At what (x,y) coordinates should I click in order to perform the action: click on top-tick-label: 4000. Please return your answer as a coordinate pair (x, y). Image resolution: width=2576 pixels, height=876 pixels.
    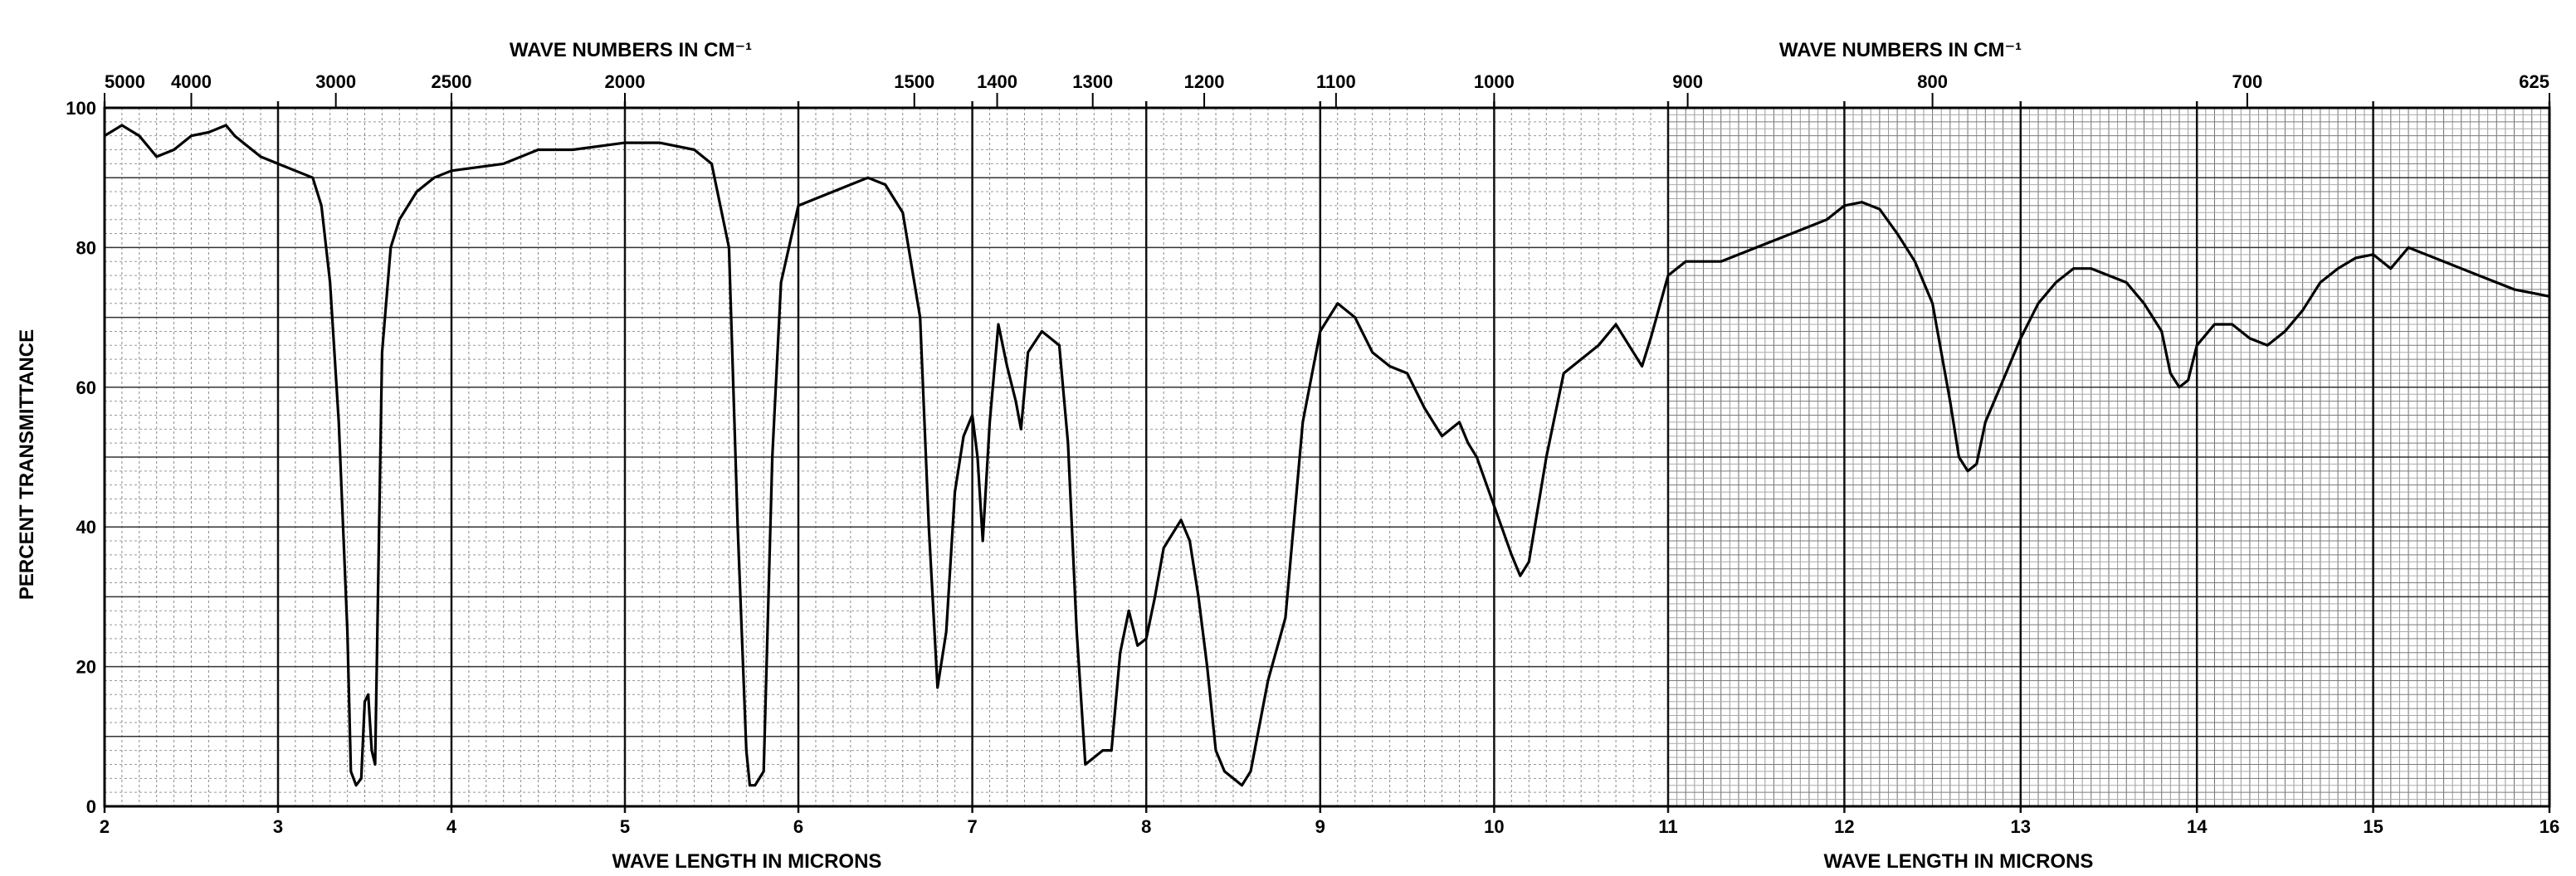
    Looking at the image, I should click on (192, 81).